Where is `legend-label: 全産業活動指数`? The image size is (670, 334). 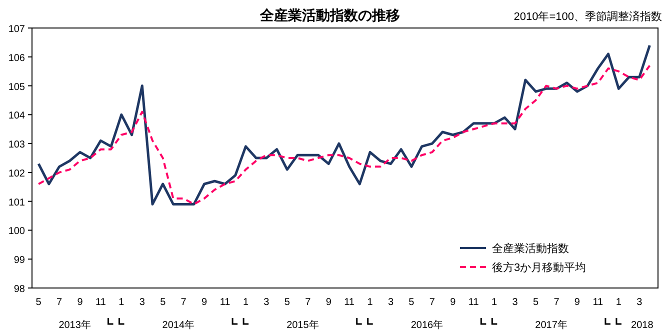
legend-label: 全産業活動指数 is located at coordinates (530, 248).